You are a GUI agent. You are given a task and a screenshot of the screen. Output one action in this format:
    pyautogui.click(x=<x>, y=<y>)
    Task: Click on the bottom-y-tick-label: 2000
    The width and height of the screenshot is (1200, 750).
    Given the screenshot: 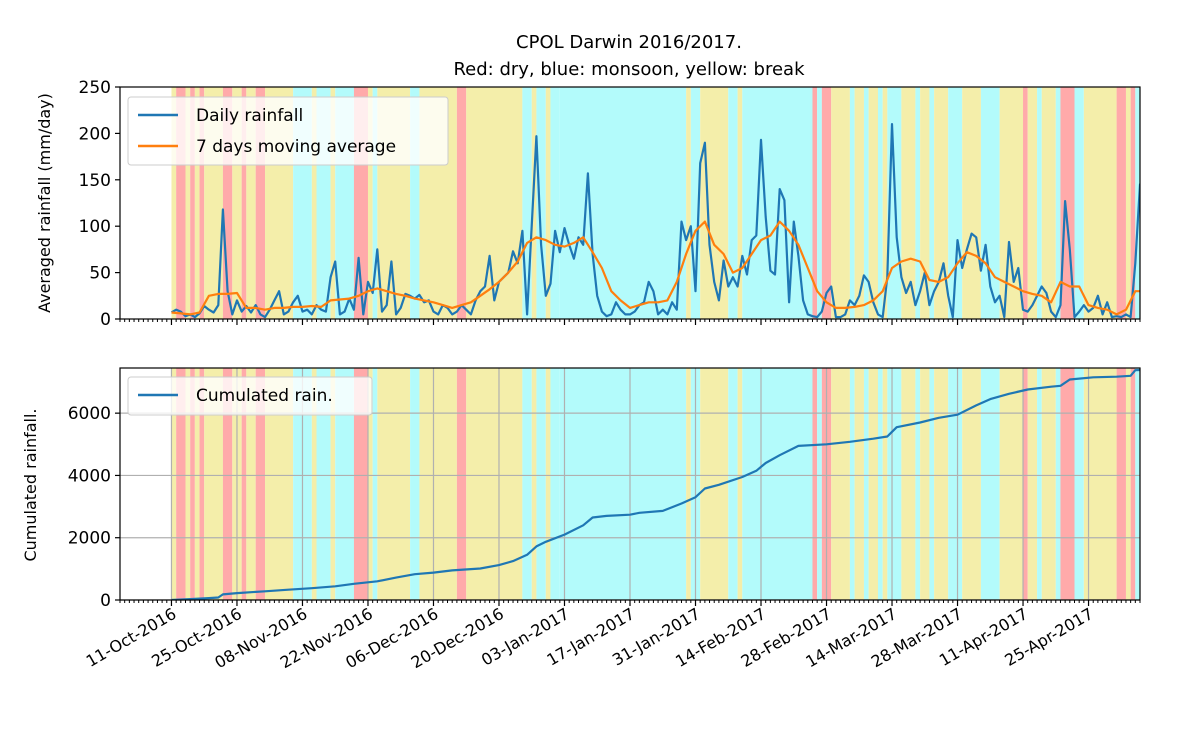 What is the action you would take?
    pyautogui.click(x=89, y=539)
    